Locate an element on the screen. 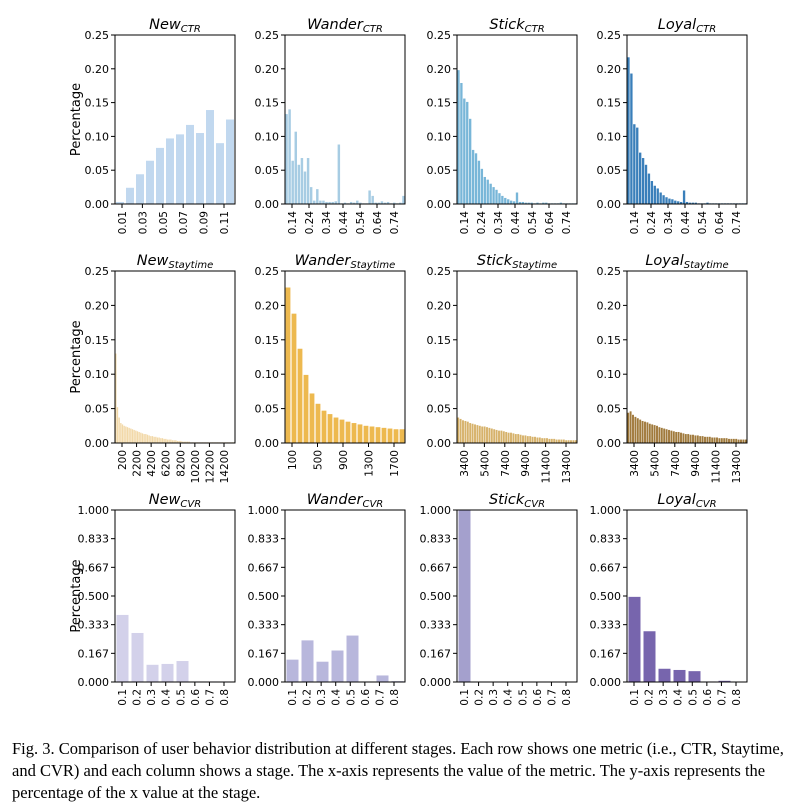  x-tick-label: 9400 is located at coordinates (696, 463).